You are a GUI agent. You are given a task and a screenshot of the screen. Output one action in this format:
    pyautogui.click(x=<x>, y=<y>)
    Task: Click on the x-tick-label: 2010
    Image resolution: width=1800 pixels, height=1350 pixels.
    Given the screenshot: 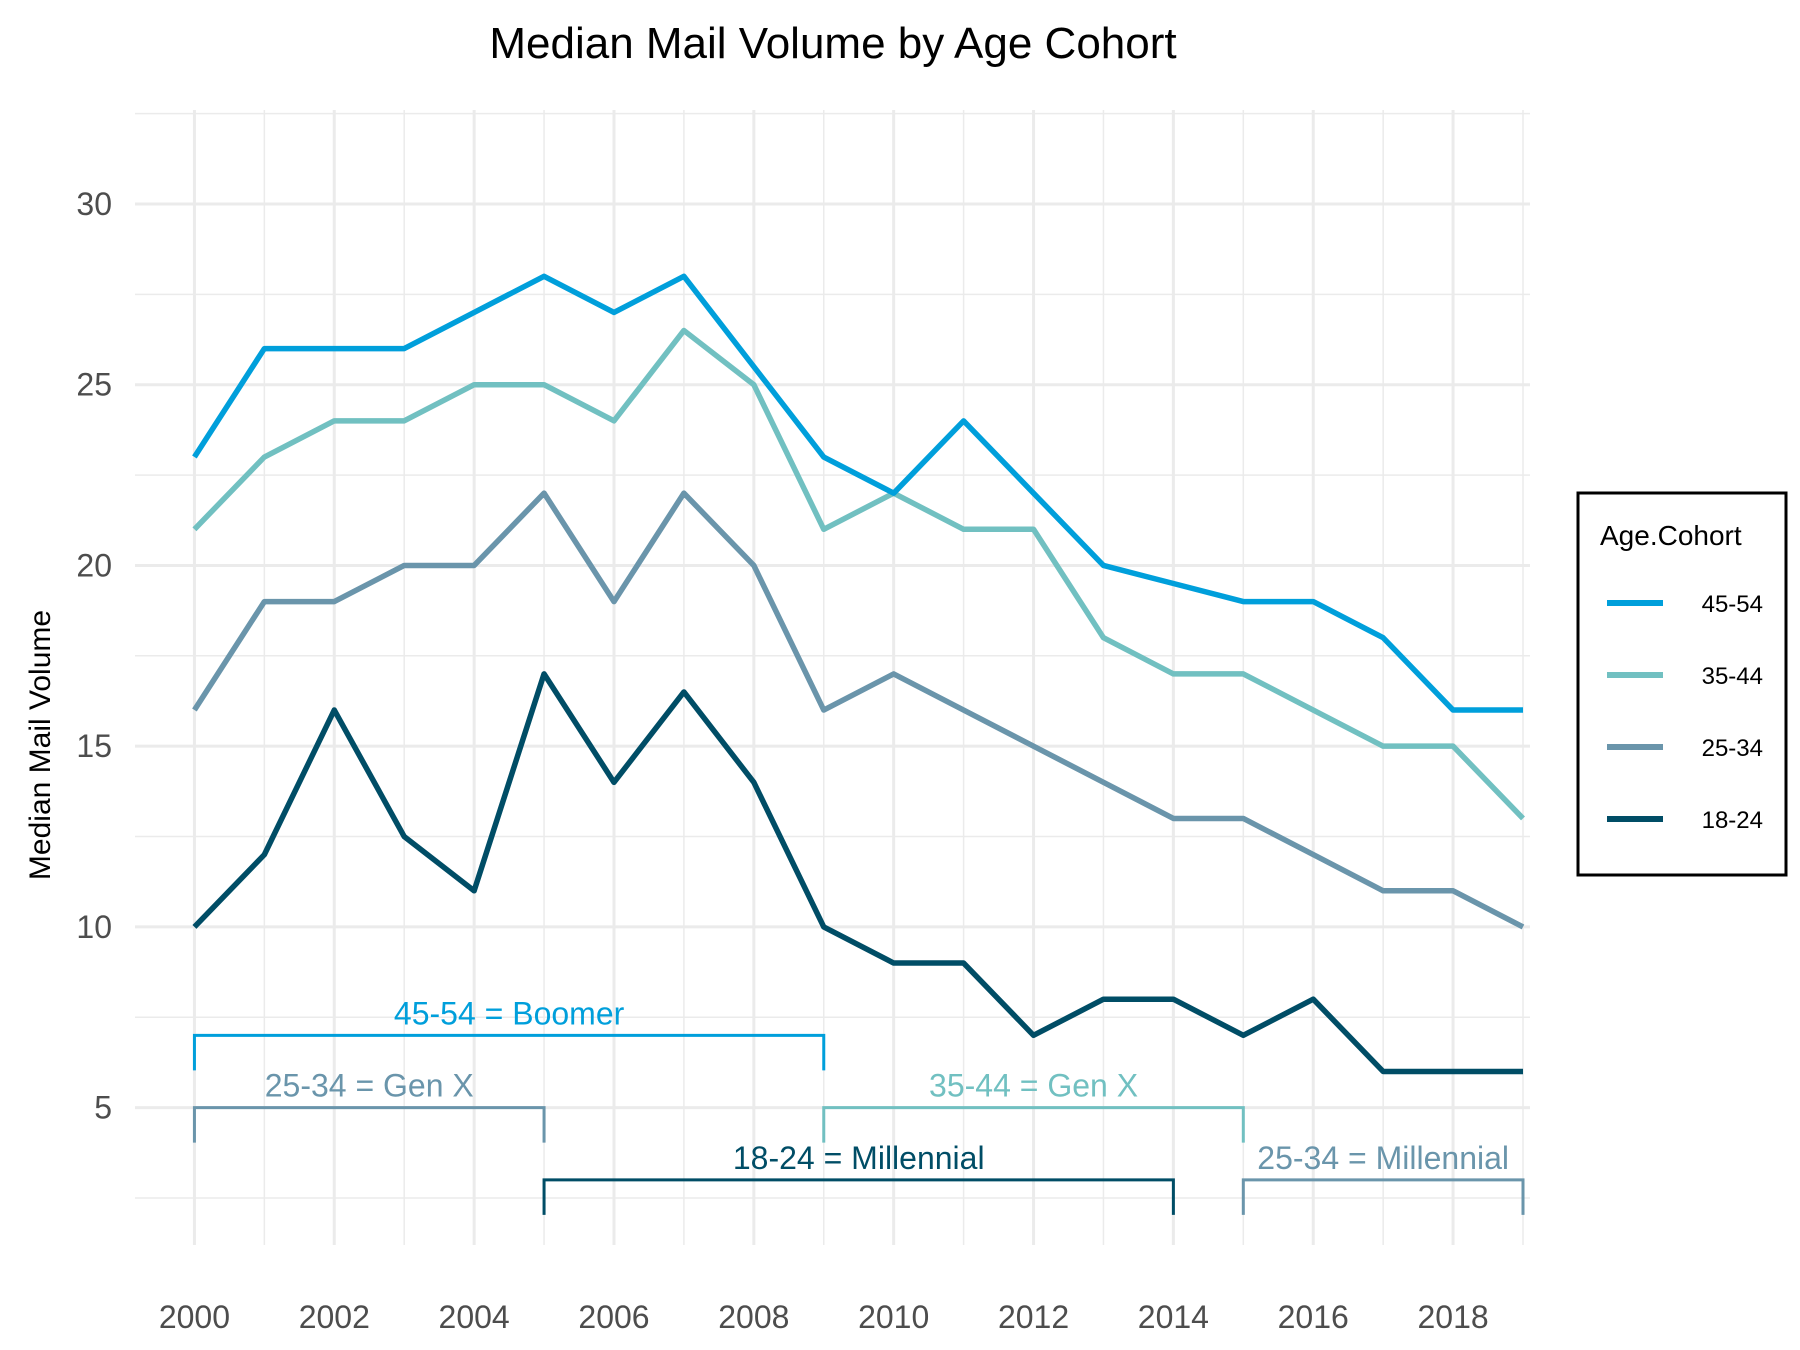 What is the action you would take?
    pyautogui.click(x=893, y=1317)
    